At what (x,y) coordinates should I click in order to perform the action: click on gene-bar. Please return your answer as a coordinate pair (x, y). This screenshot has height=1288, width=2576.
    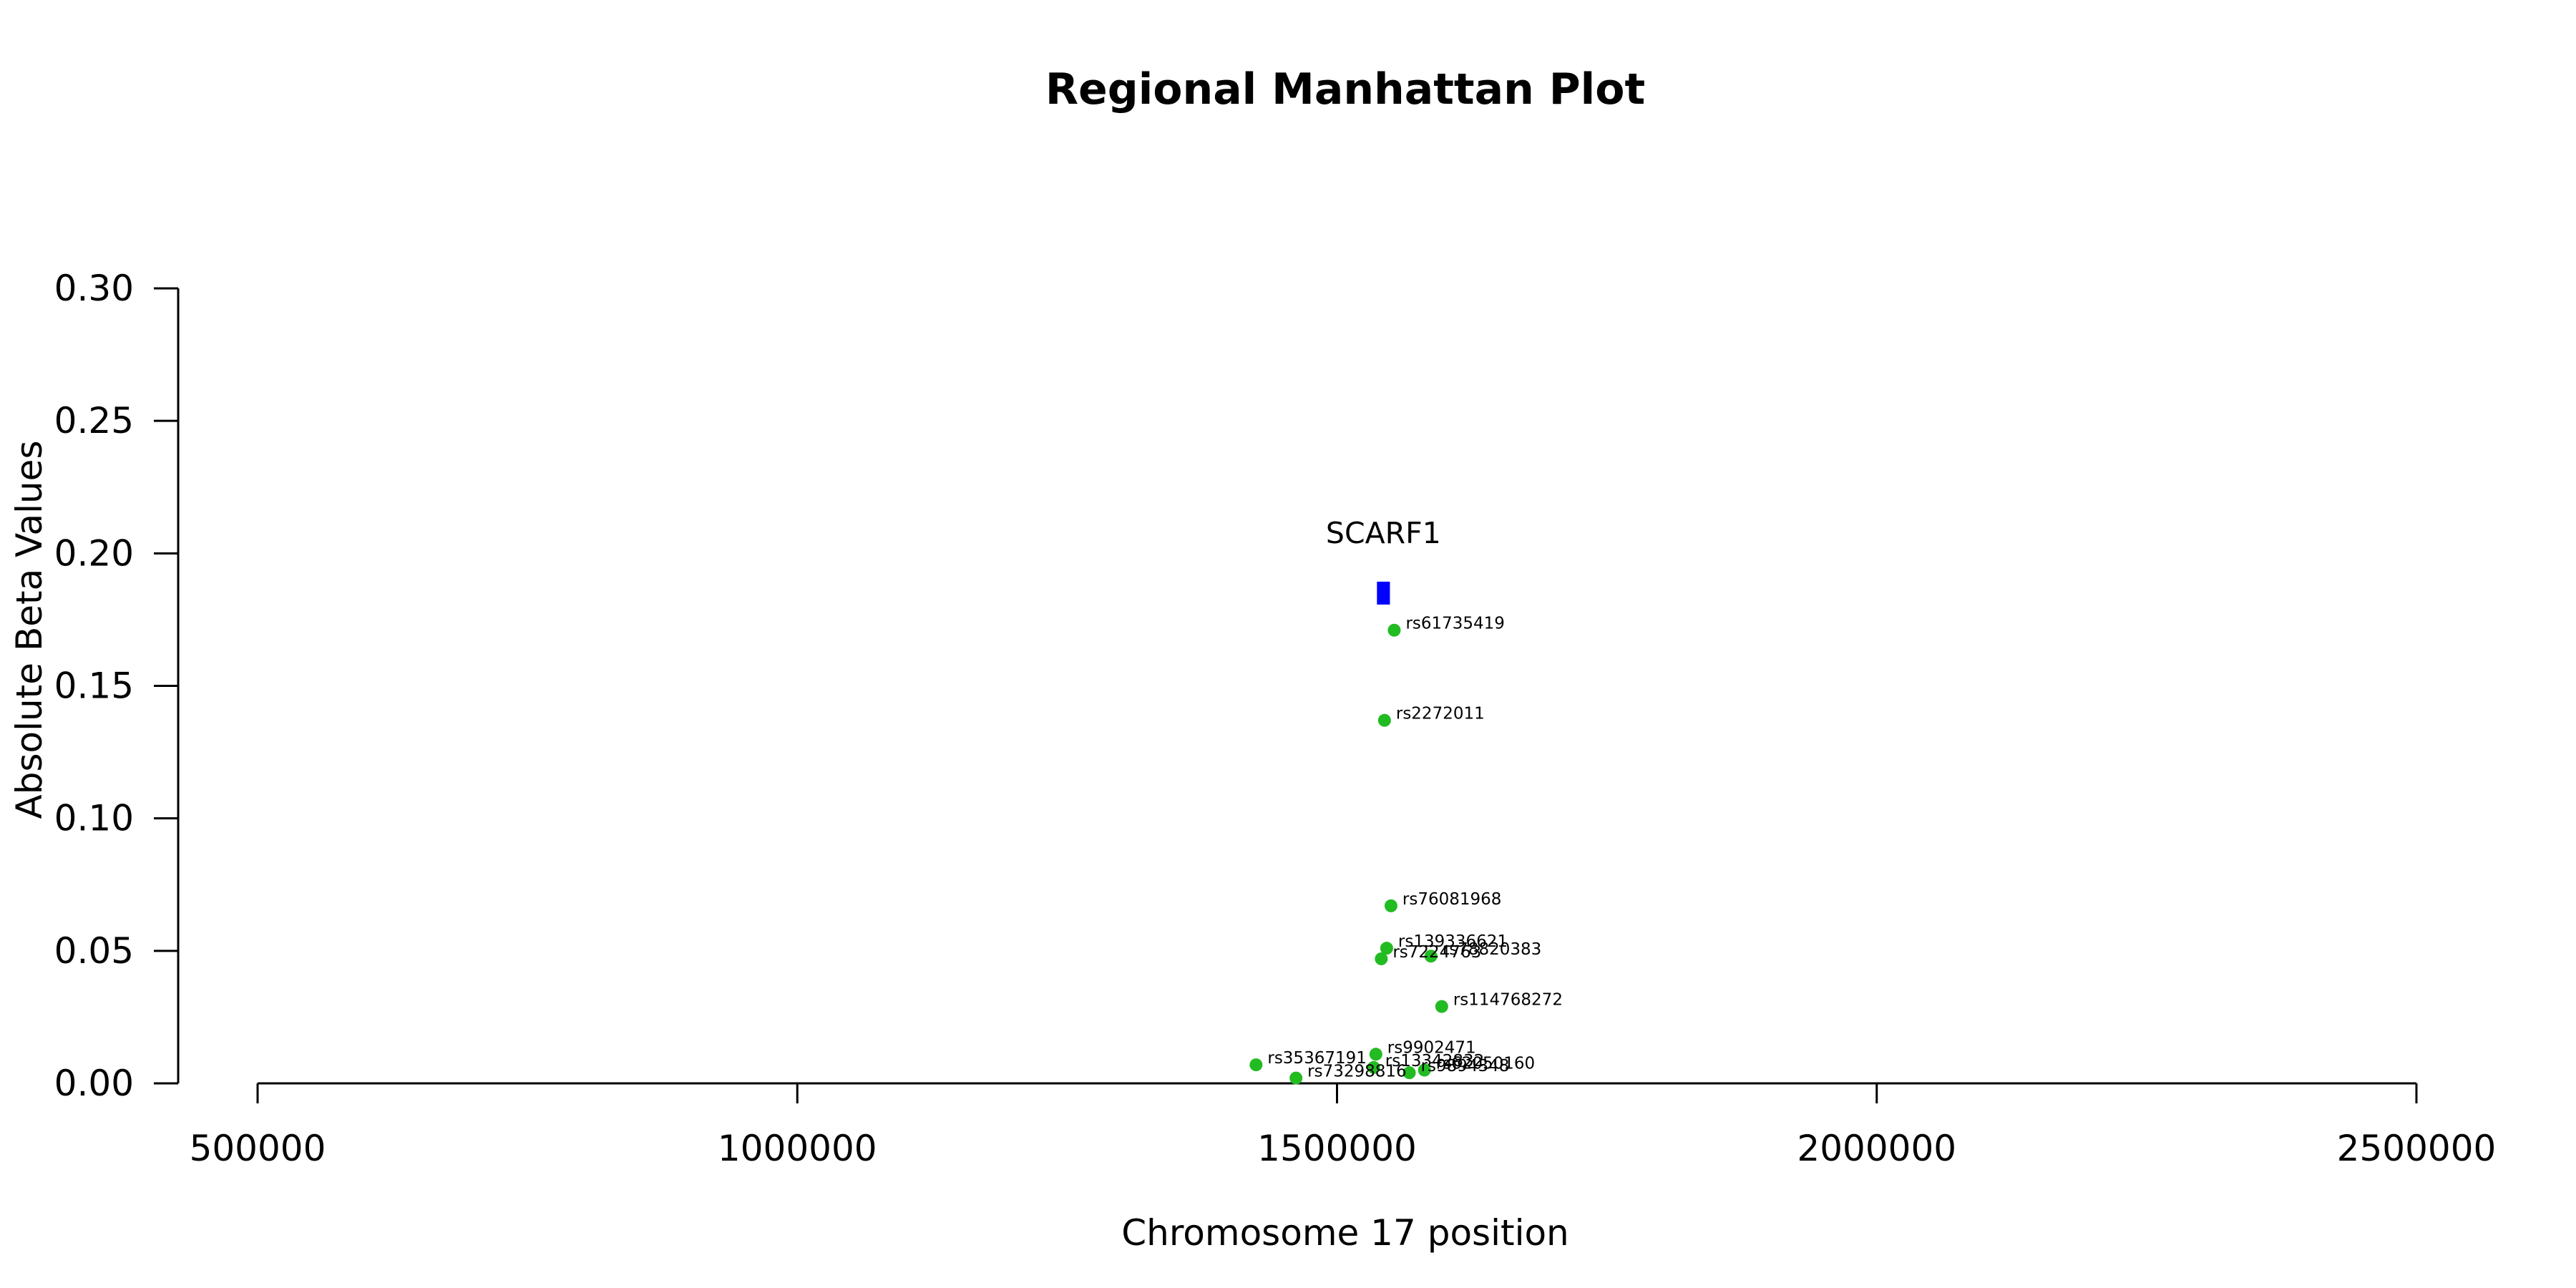
    Looking at the image, I should click on (1383, 593).